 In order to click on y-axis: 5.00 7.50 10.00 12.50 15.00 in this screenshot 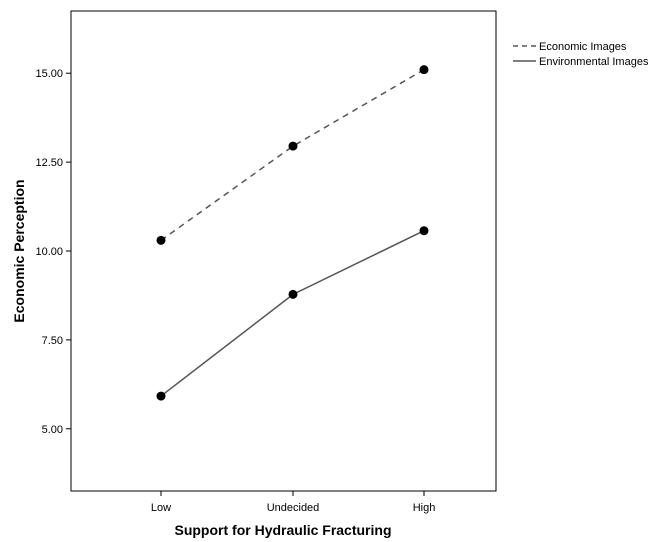, I will do `click(53, 252)`.